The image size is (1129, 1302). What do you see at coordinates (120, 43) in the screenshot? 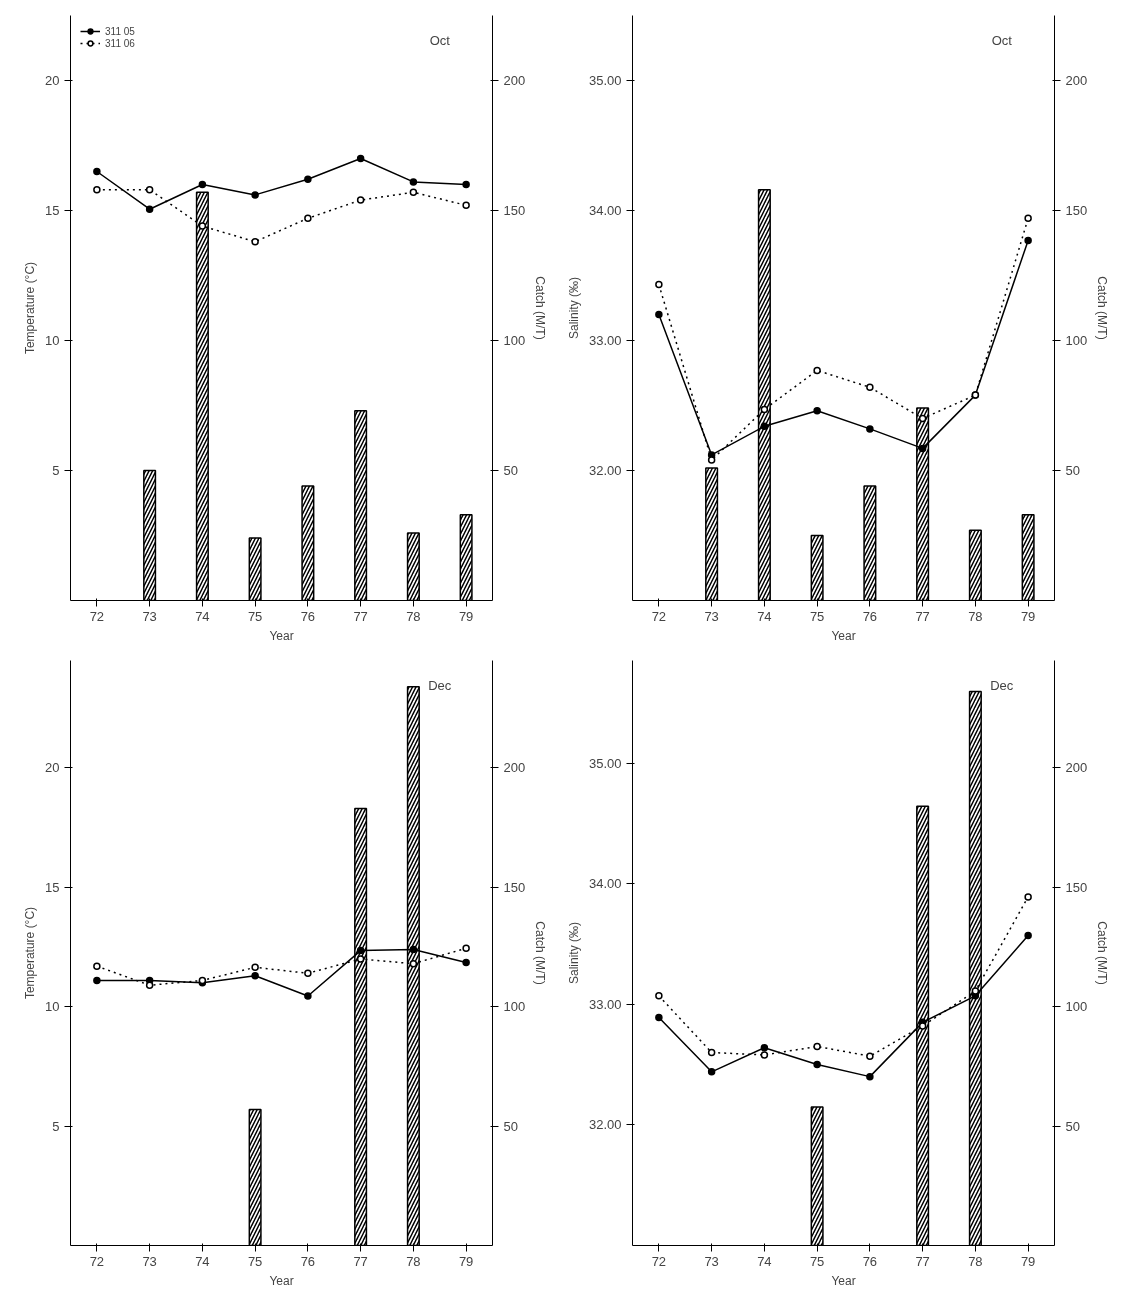
I see `legend-label: 311 06` at bounding box center [120, 43].